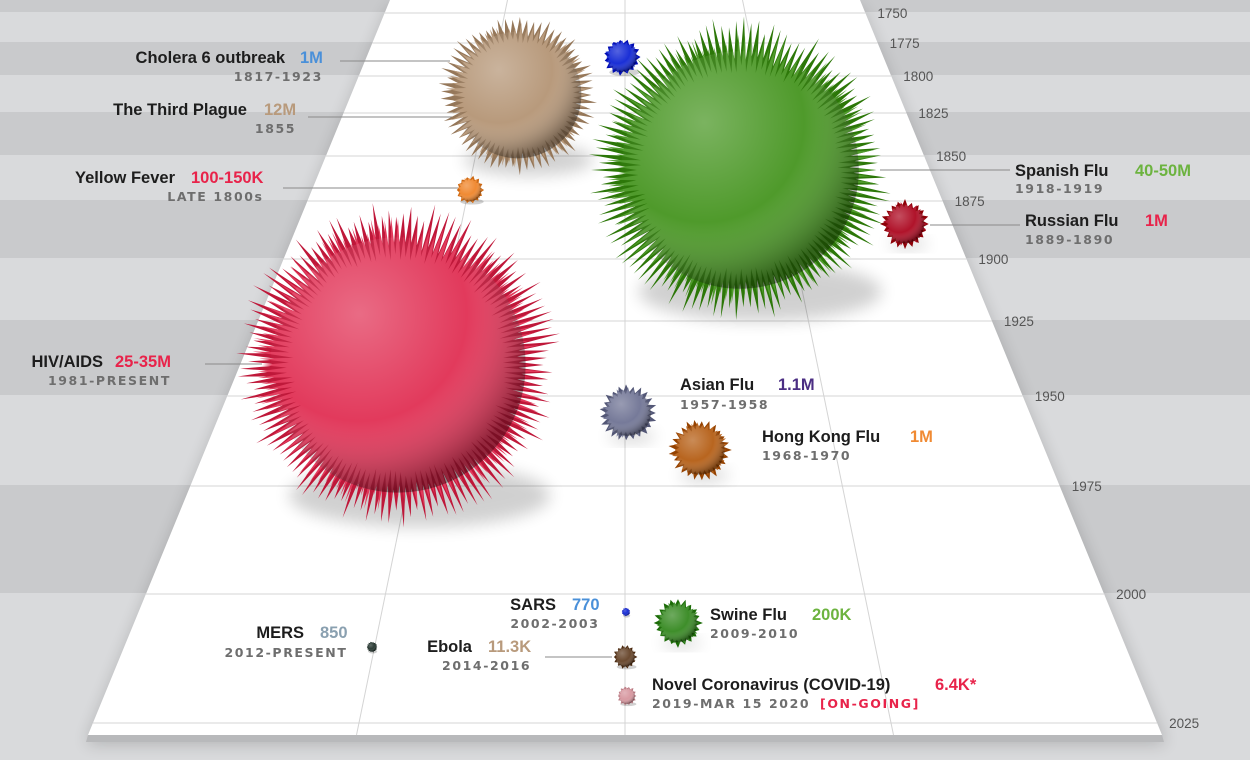 The image size is (1250, 760). I want to click on swine-flu-label: Swine Flu 200K 2009-2010, so click(781, 623).